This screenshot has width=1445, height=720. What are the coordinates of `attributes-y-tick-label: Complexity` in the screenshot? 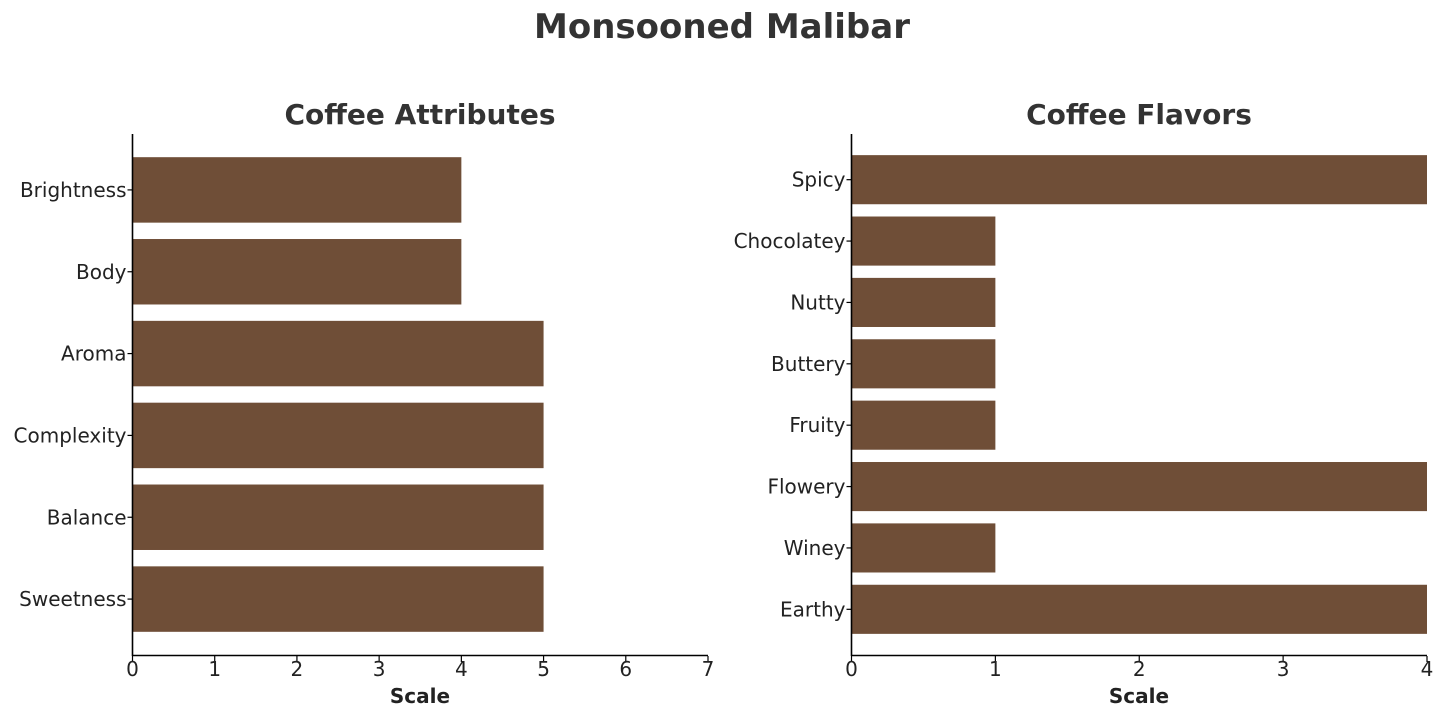 It's located at (70, 435).